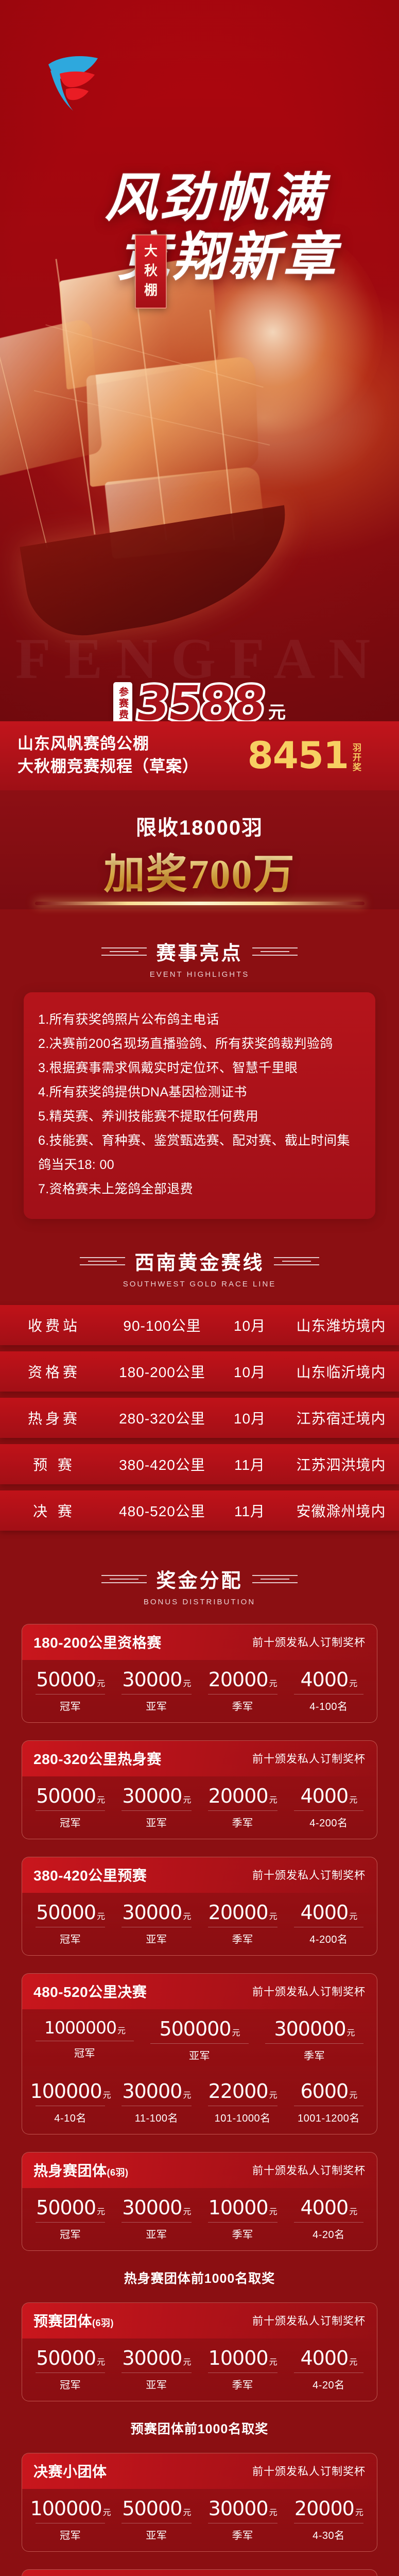 The height and width of the screenshot is (2576, 399). I want to click on fengfan-dove-logo-icon, so click(73, 83).